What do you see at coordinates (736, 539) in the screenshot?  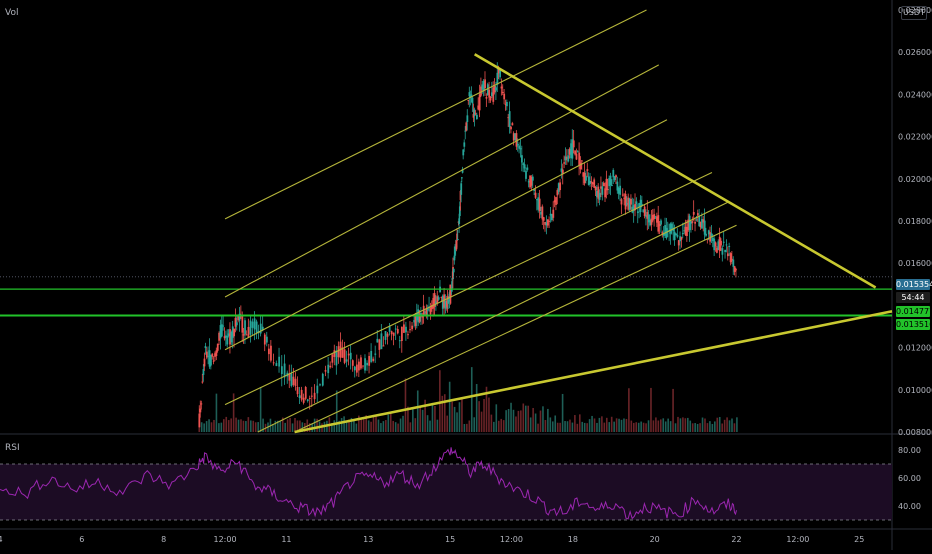 I see `x-tick-label: 22` at bounding box center [736, 539].